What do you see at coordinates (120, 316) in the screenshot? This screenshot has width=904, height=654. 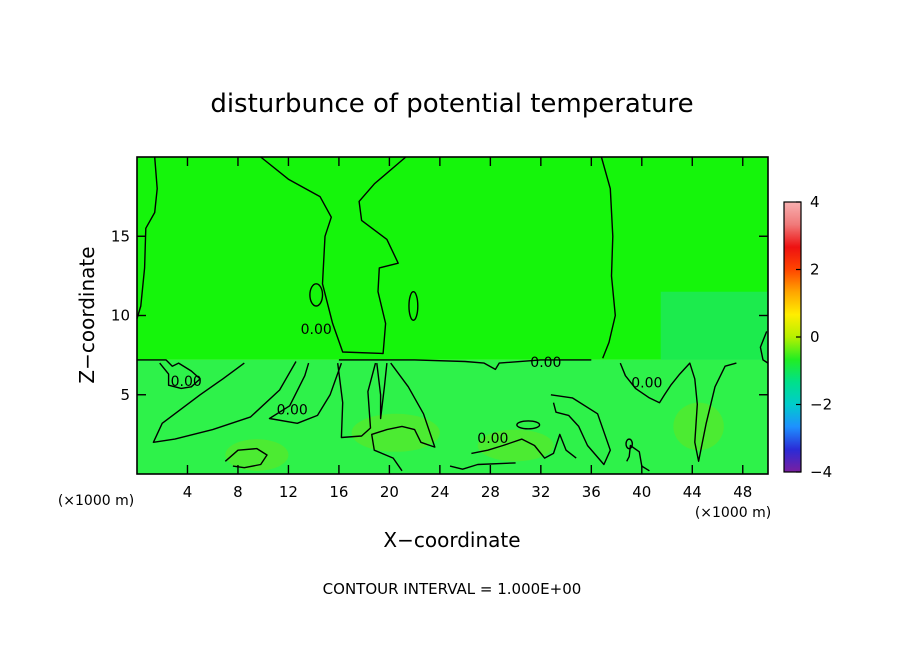 I see `y-tick-label: 10` at bounding box center [120, 316].